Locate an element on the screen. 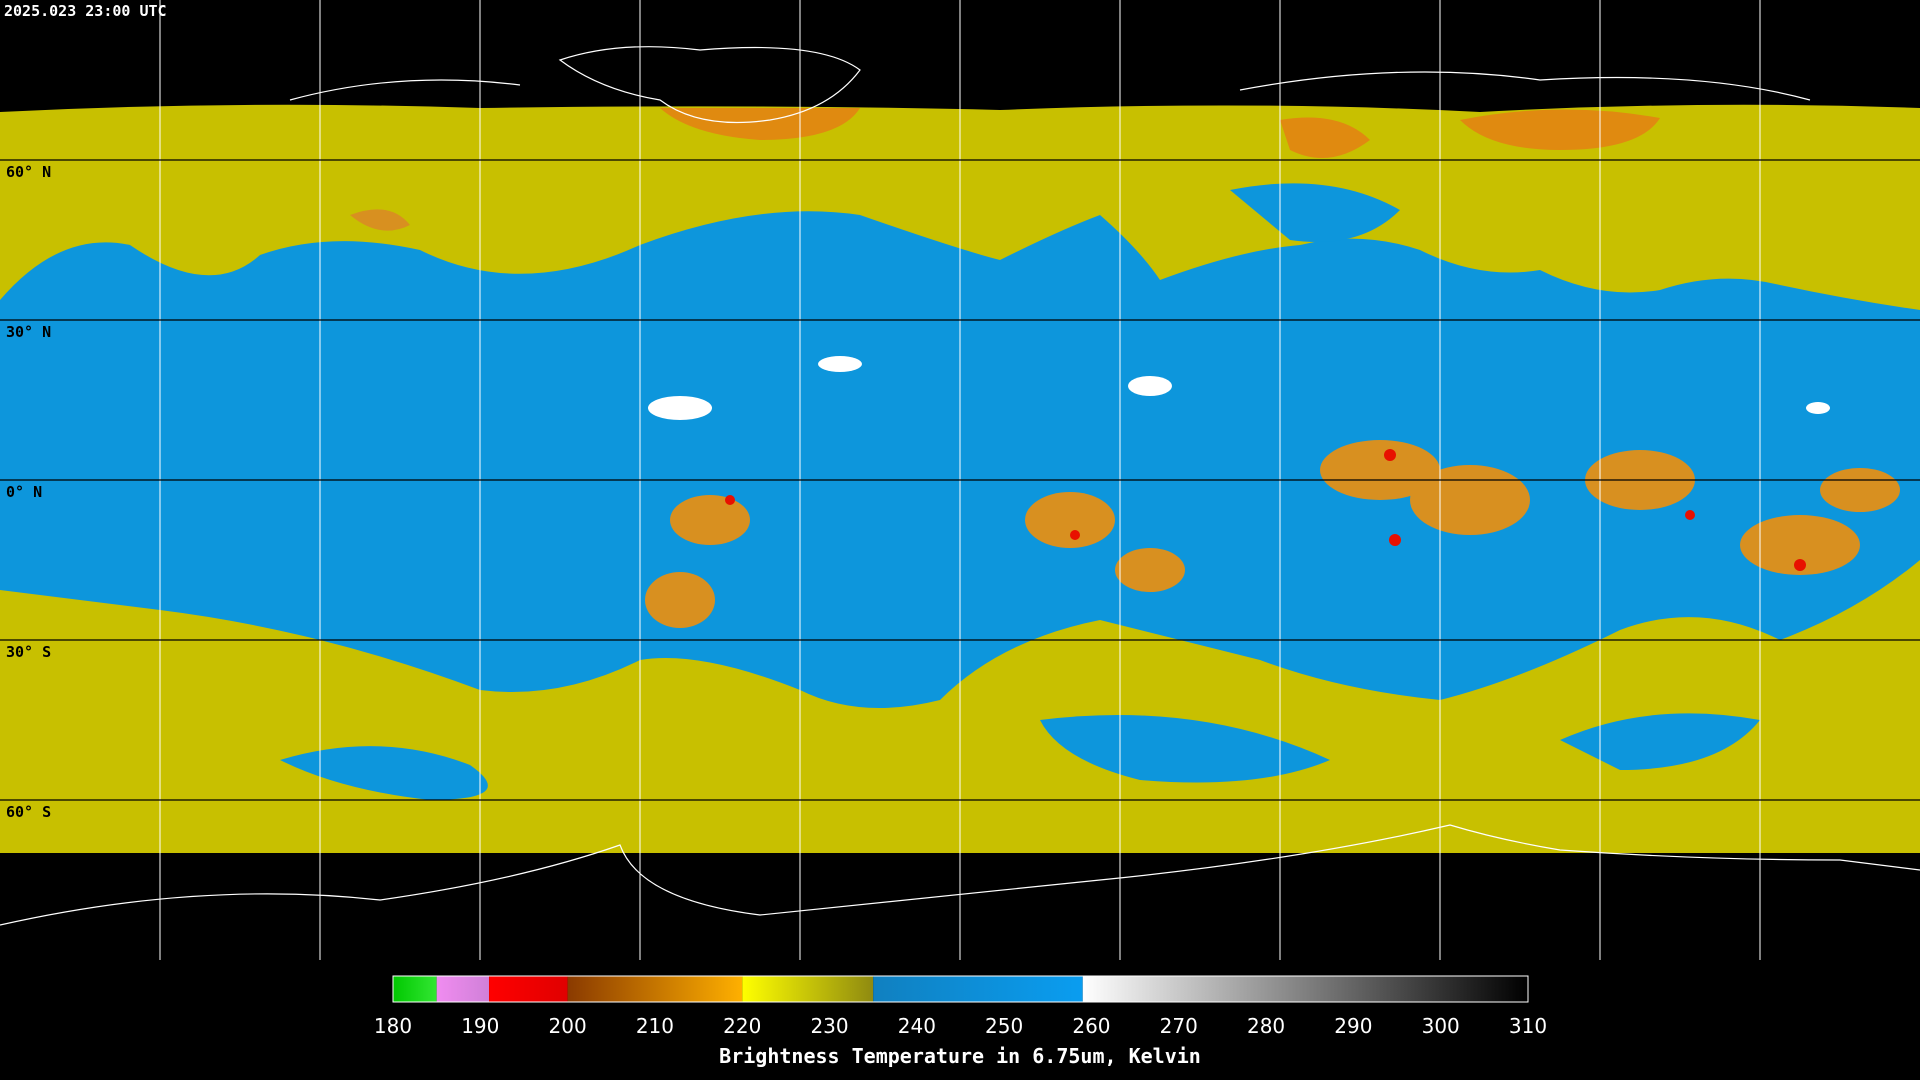  colorbar-tick-label: 200 is located at coordinates (568, 1026).